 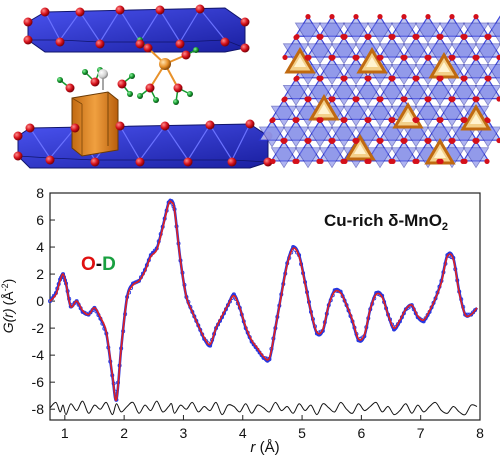 I want to click on cu-atom-interlayer, so click(x=167, y=68).